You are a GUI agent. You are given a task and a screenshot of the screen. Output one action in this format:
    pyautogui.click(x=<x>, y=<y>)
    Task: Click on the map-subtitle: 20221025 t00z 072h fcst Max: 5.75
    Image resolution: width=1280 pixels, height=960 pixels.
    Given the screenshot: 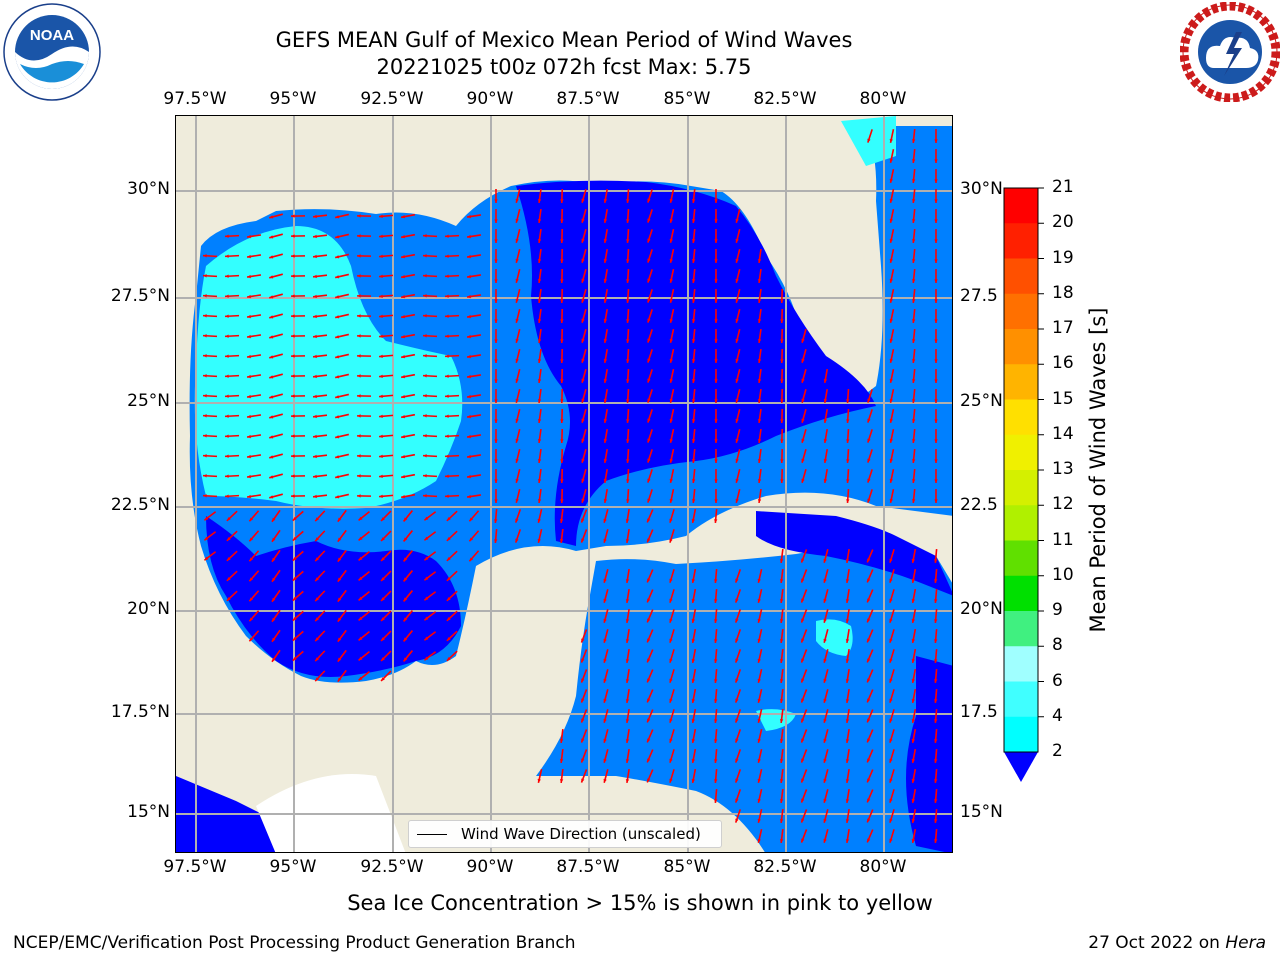 What is the action you would take?
    pyautogui.click(x=564, y=67)
    